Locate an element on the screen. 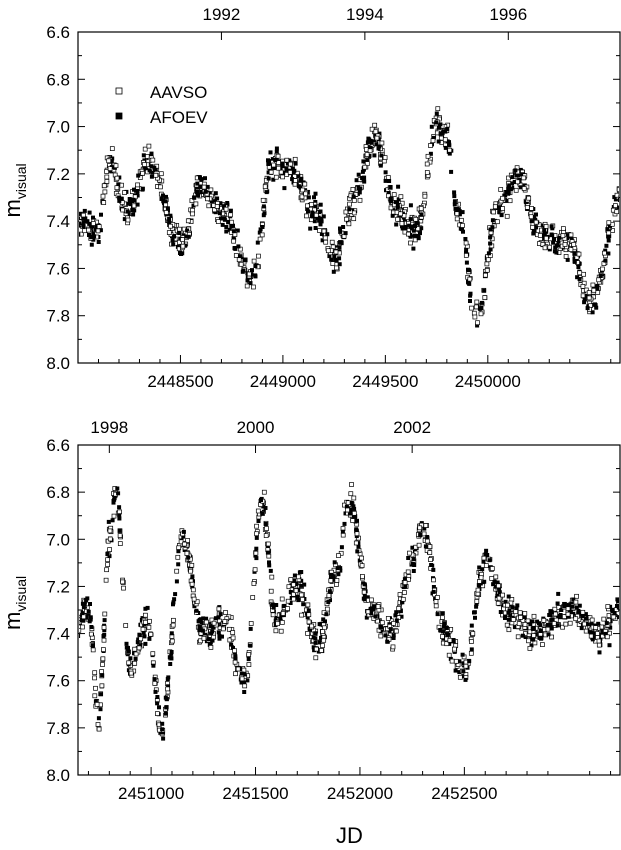  y-tick-label: 7.2 is located at coordinates (58, 586).